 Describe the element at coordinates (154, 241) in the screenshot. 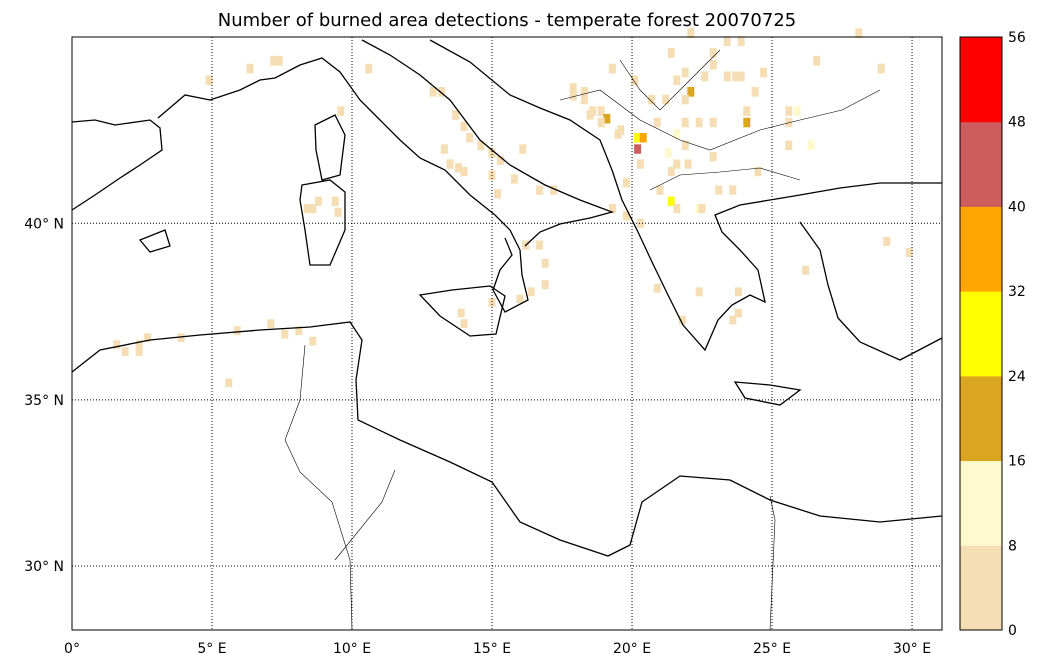

I see `island-mallorca` at that location.